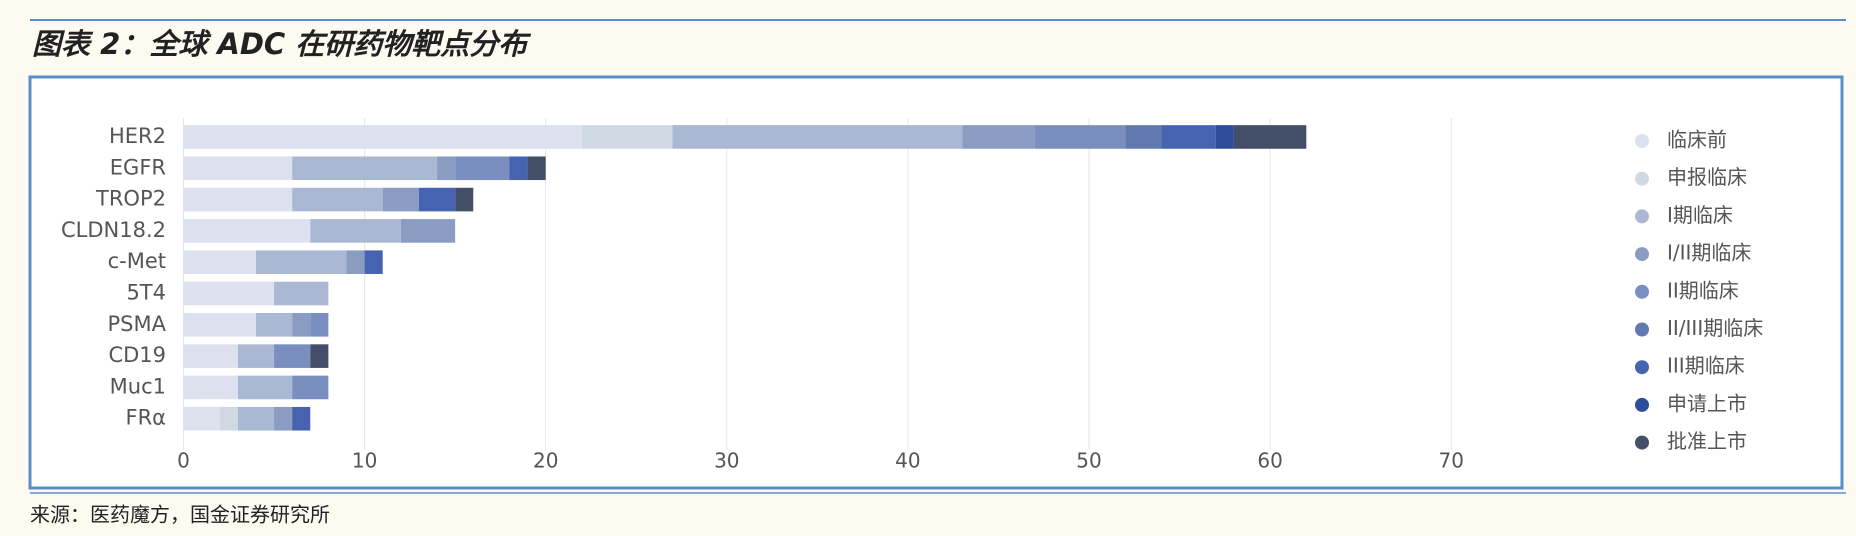 This screenshot has width=1856, height=536. Describe the element at coordinates (1703, 290) in the screenshot. I see `legend-label: II期临床` at that location.